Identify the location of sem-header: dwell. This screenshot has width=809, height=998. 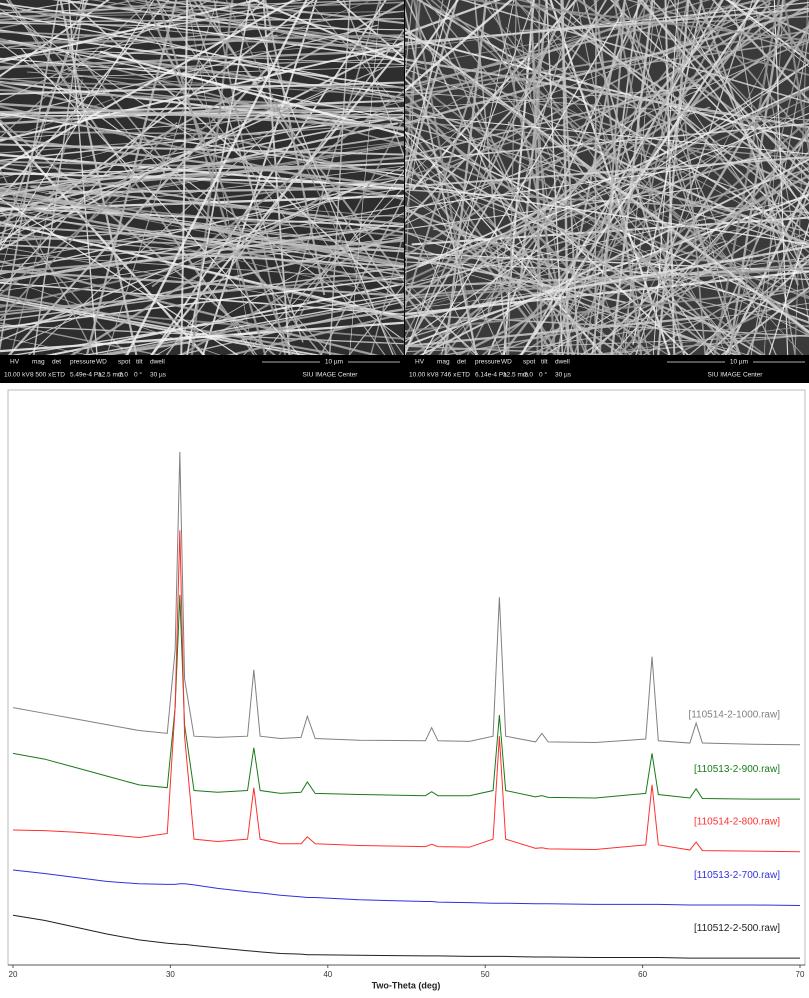
(562, 362).